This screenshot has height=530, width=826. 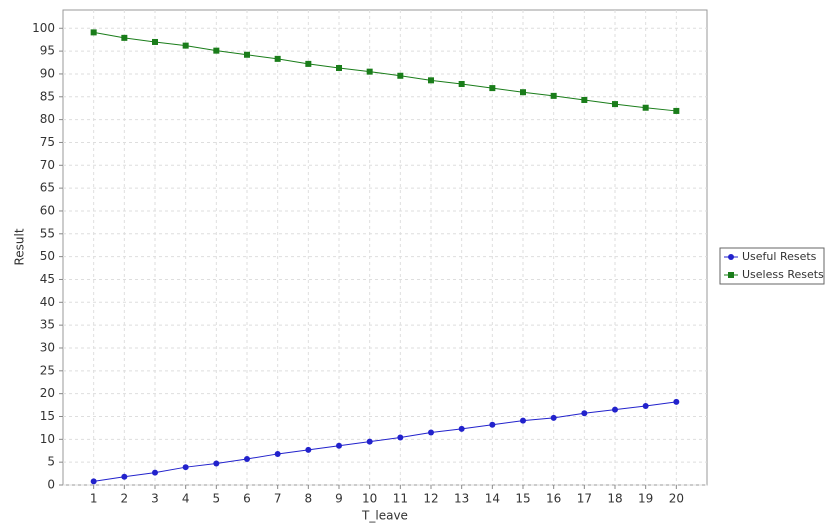 I want to click on x-tick-label: 10, so click(x=369, y=499).